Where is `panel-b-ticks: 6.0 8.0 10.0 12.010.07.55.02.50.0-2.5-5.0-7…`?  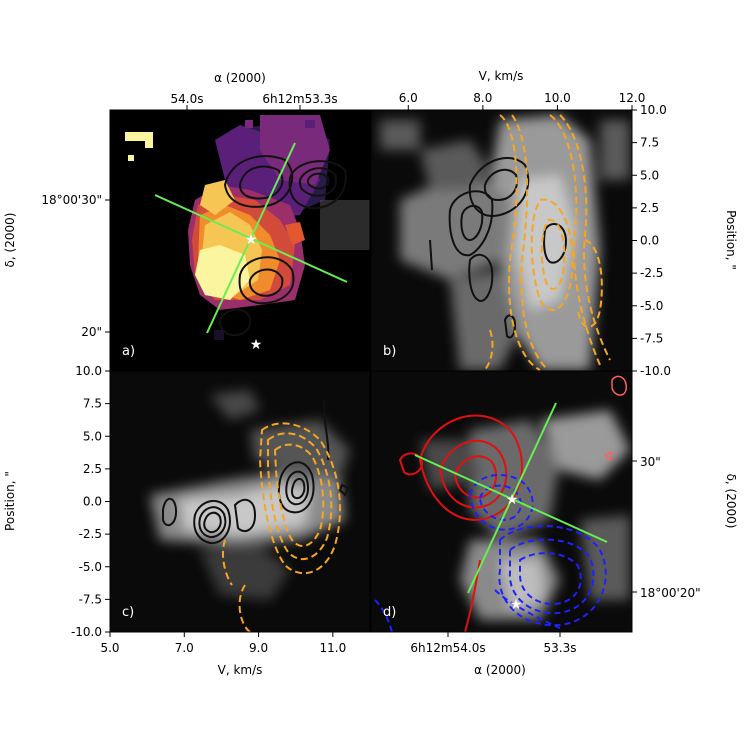
panel-b-ticks: 6.0 8.0 10.0 12.010.07.55.02.50.0-2.5-5.0-7… is located at coordinates (535, 234).